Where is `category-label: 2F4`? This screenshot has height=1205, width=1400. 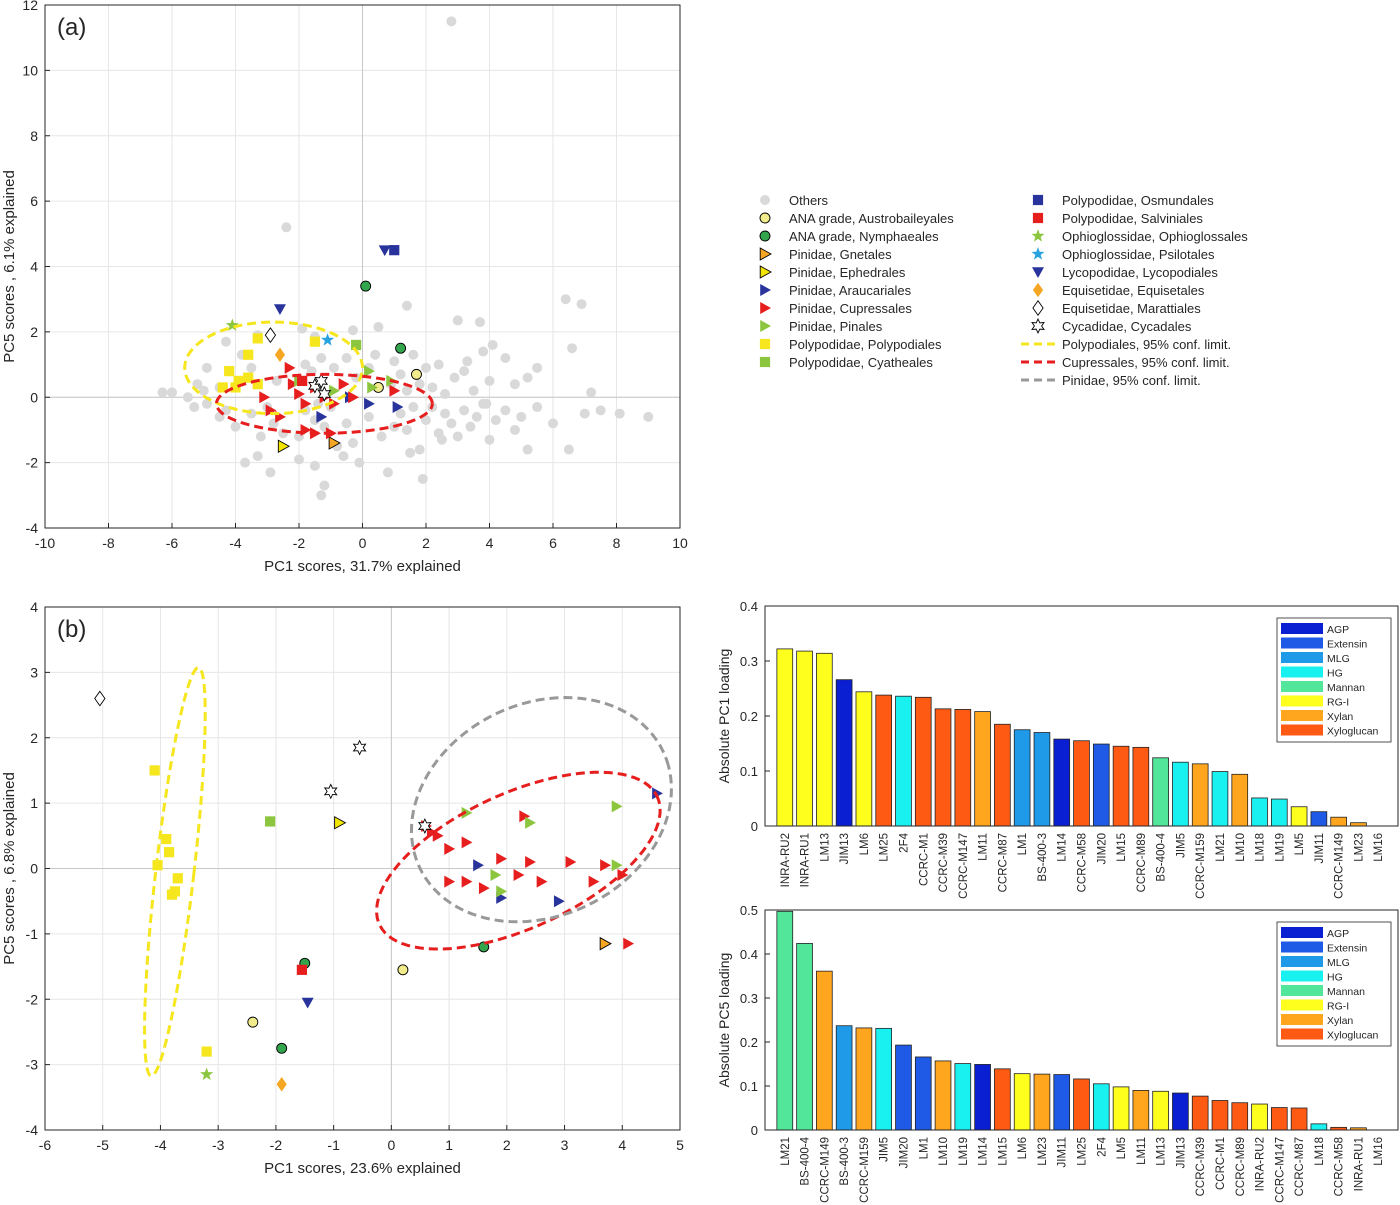
category-label: 2F4 is located at coordinates (904, 842).